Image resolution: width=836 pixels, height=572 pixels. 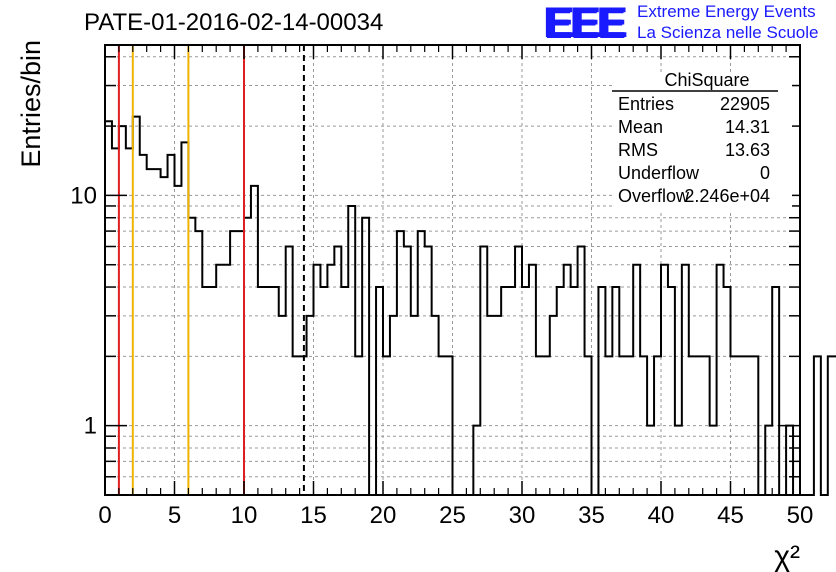 What do you see at coordinates (727, 196) in the screenshot?
I see `stats-row-value: 2.246e+04` at bounding box center [727, 196].